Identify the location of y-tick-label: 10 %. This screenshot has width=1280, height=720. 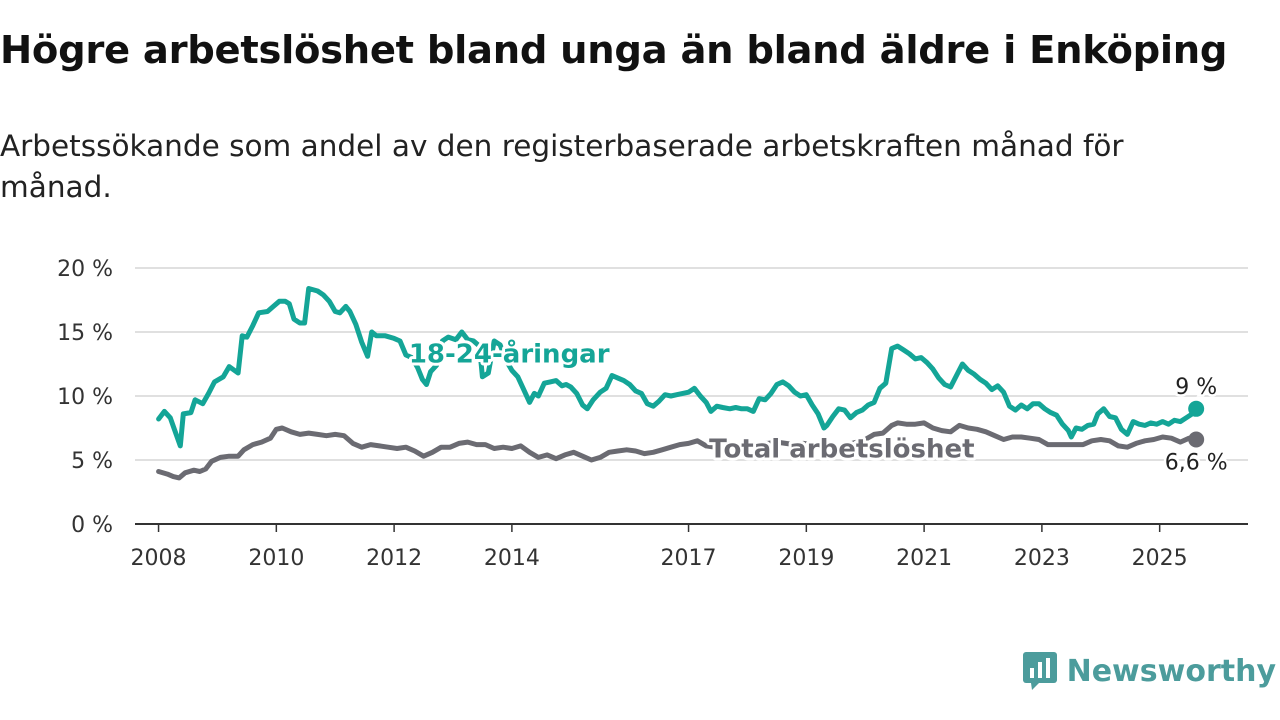
(85, 397).